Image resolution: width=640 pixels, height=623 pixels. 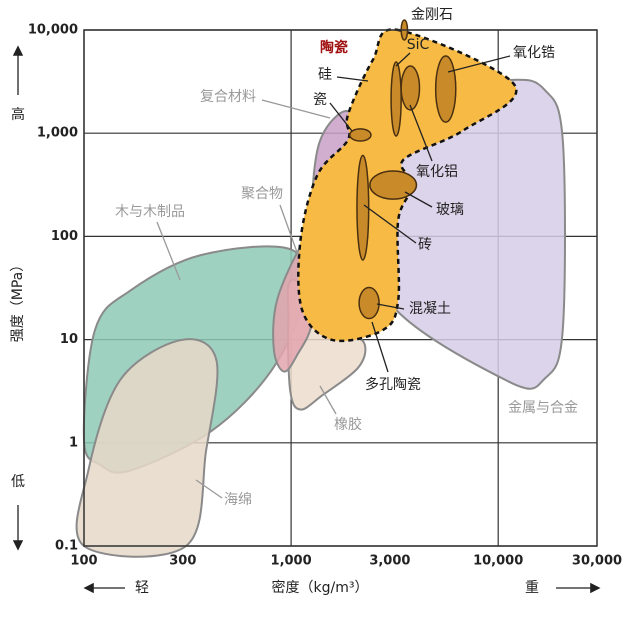 What do you see at coordinates (238, 499) in the screenshot?
I see `region-label: 海绵` at bounding box center [238, 499].